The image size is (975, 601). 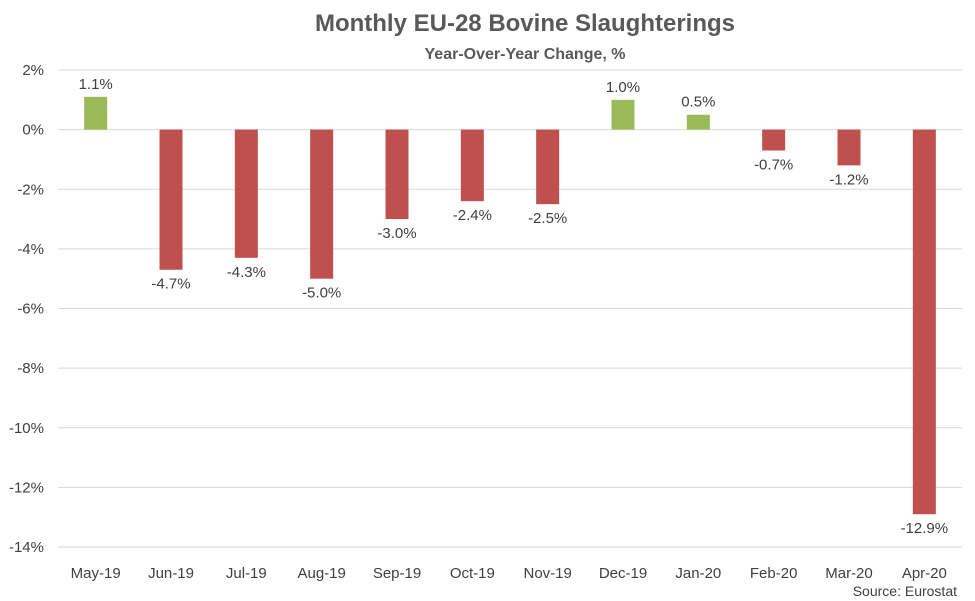 I want to click on data-label: -3.0%, so click(x=396, y=233).